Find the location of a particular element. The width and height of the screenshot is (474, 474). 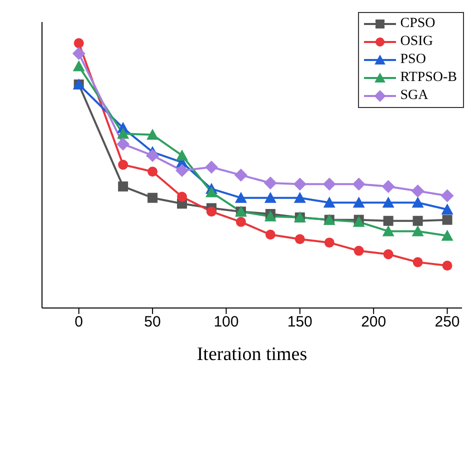

x-tick-label: 0 is located at coordinates (79, 322).